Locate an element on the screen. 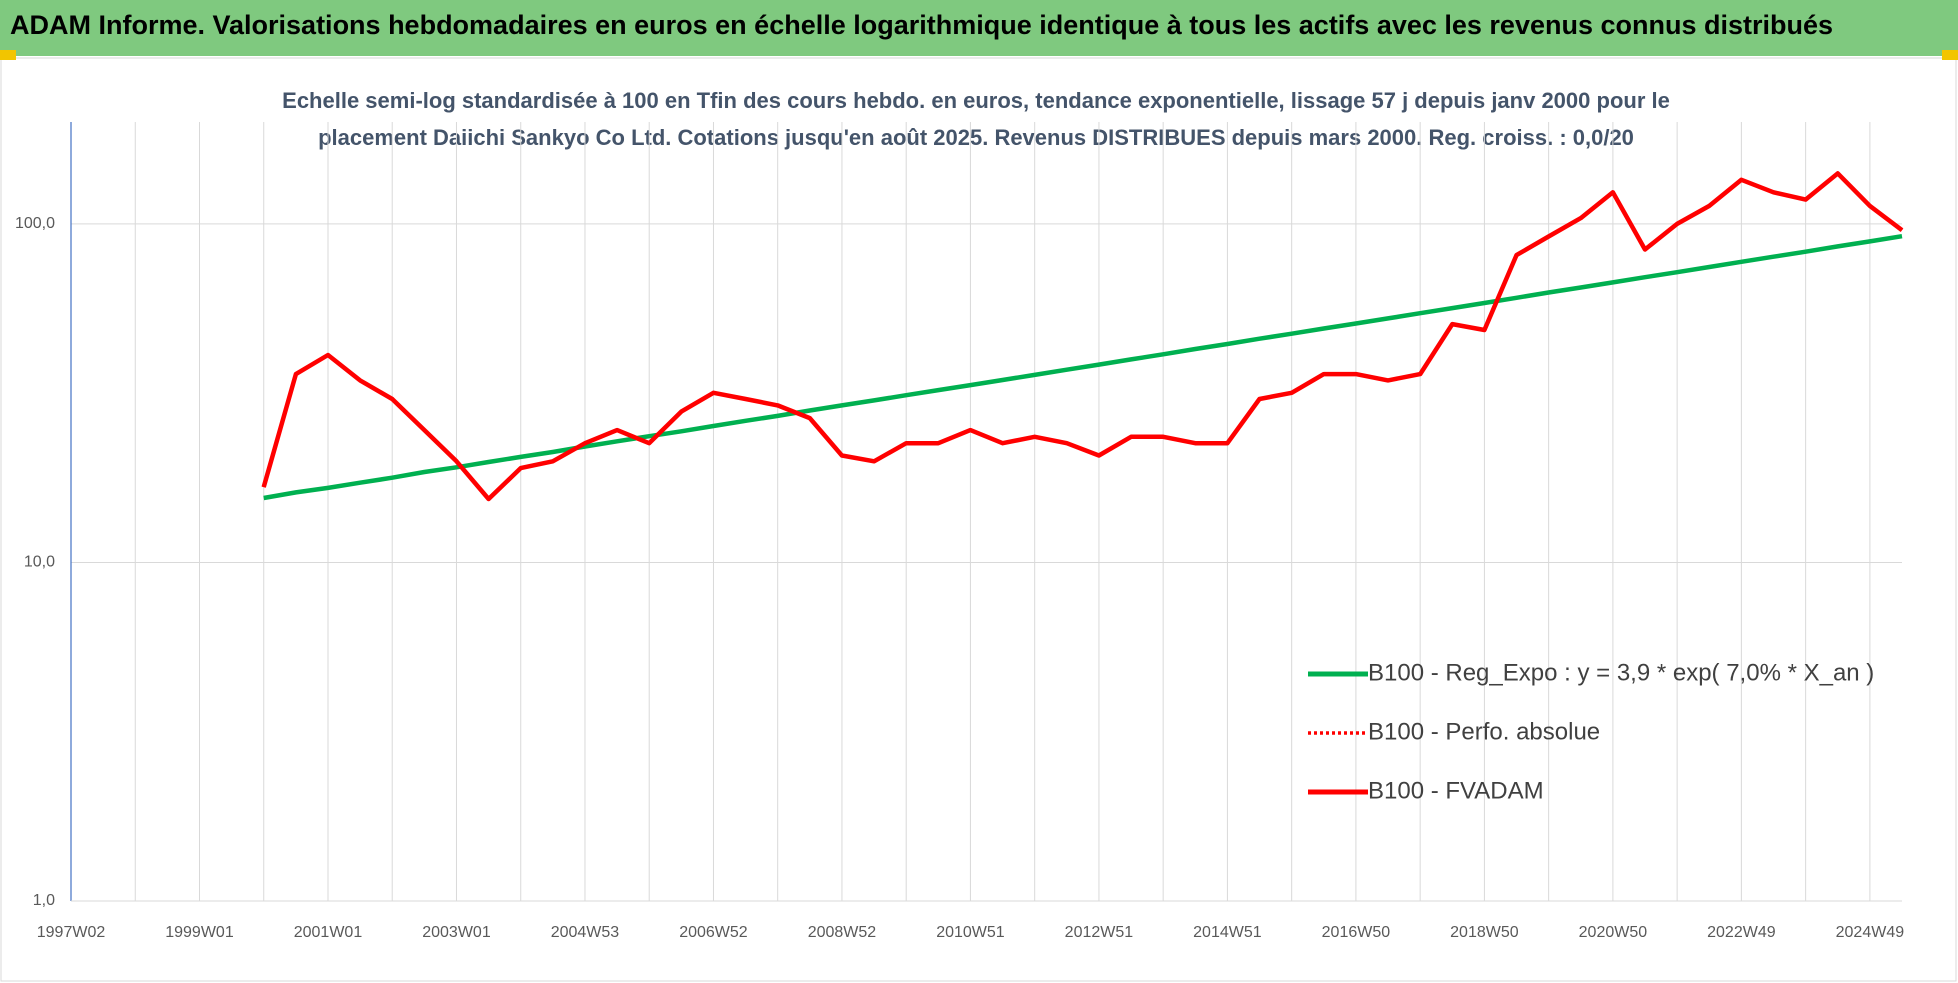 The height and width of the screenshot is (983, 1958). y-tick-label: 100,0 is located at coordinates (35, 223).